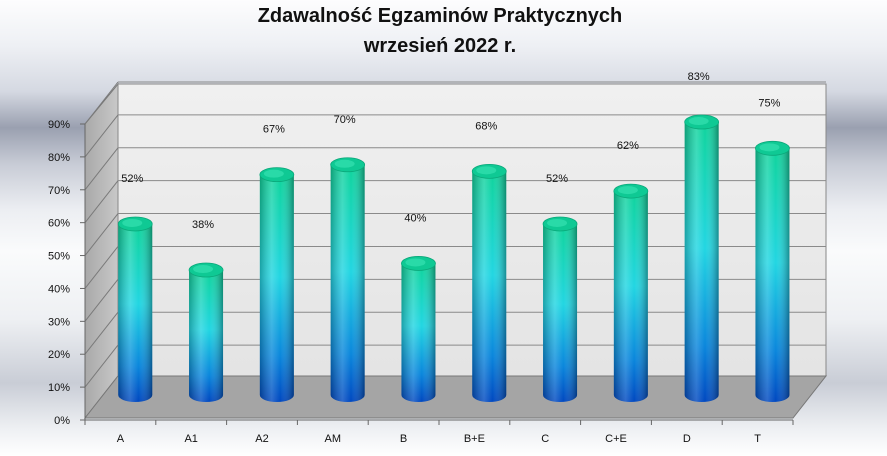 The width and height of the screenshot is (887, 456). What do you see at coordinates (59, 125) in the screenshot?
I see `y-tick-label: 90%` at bounding box center [59, 125].